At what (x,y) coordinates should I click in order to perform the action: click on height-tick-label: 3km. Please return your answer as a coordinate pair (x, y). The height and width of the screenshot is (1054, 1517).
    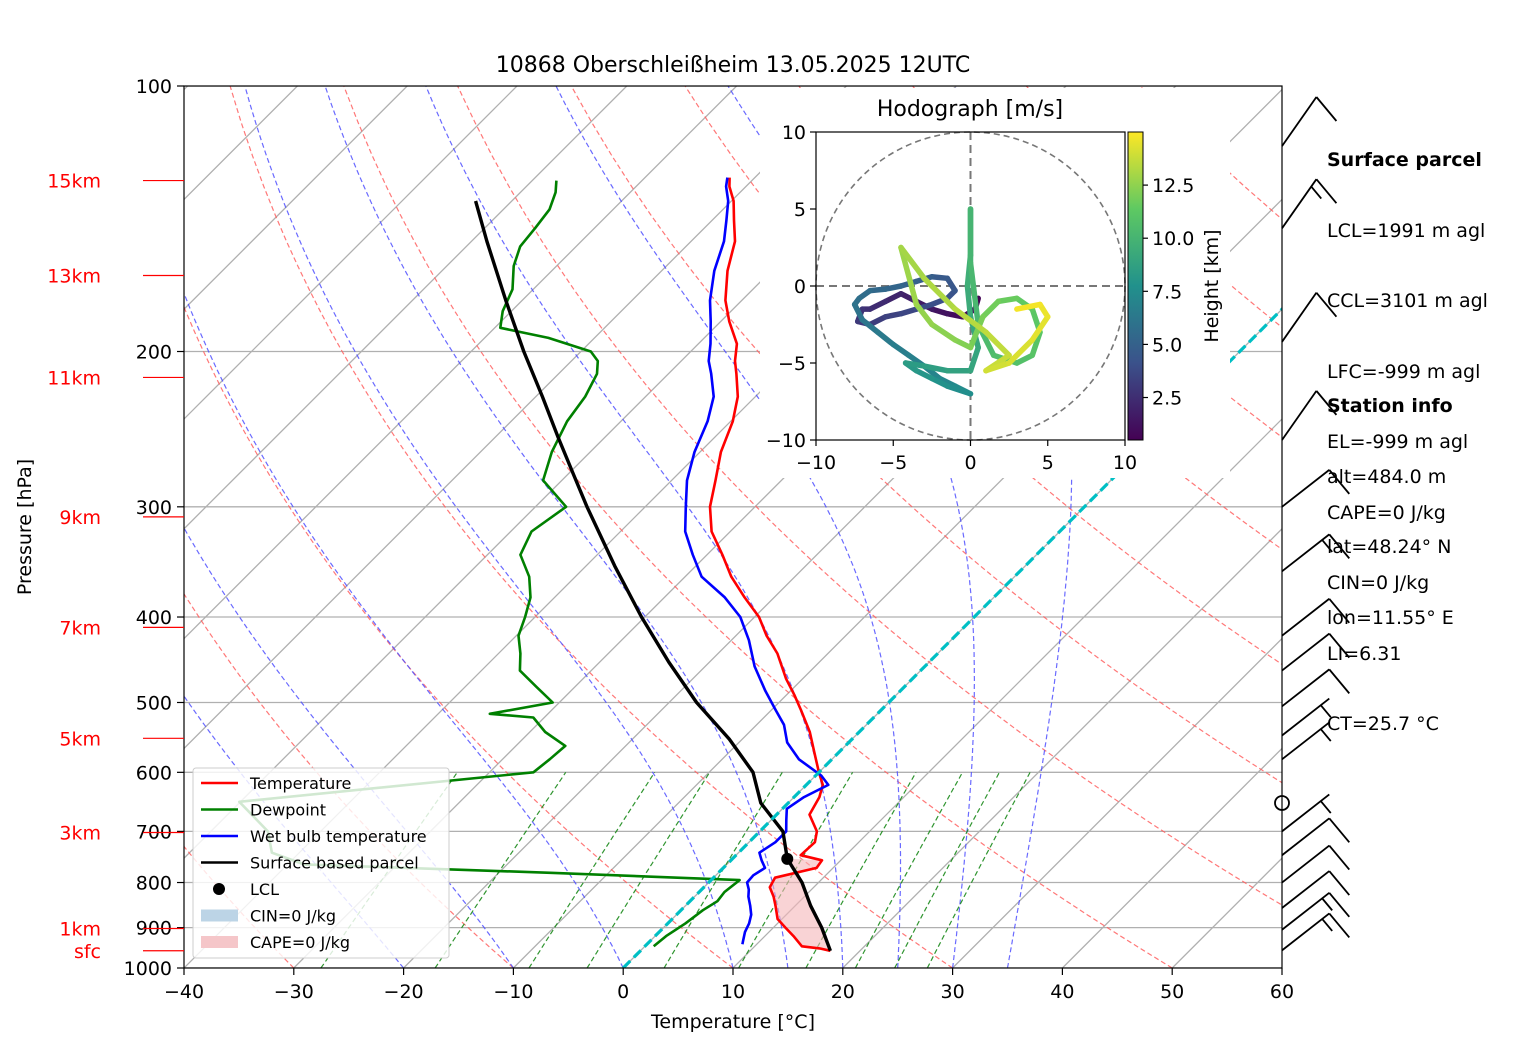
    Looking at the image, I should click on (80, 833).